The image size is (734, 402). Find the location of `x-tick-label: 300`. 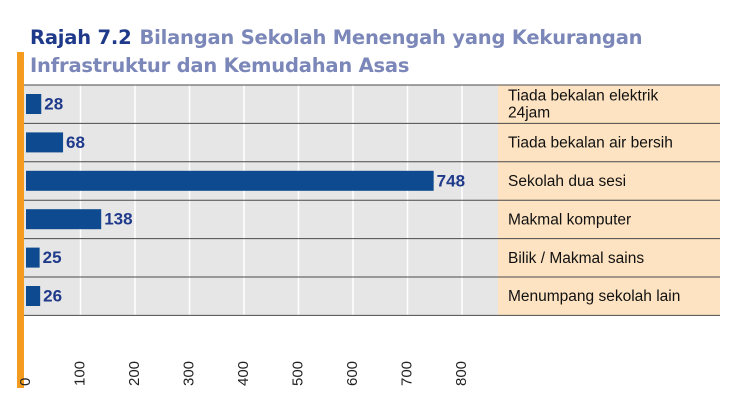

x-tick-label: 300 is located at coordinates (188, 373).